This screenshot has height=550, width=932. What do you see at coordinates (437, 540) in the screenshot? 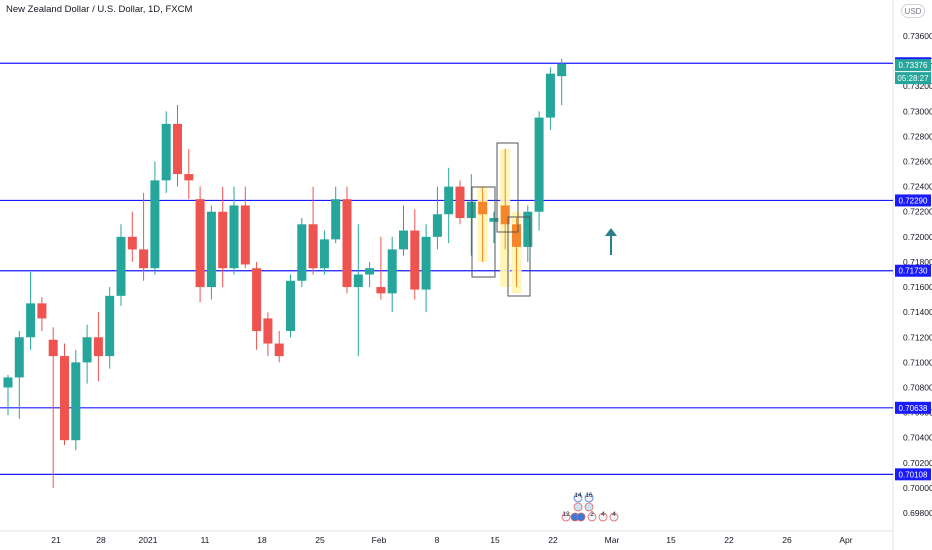
I see `x-tick-label: 8` at bounding box center [437, 540].